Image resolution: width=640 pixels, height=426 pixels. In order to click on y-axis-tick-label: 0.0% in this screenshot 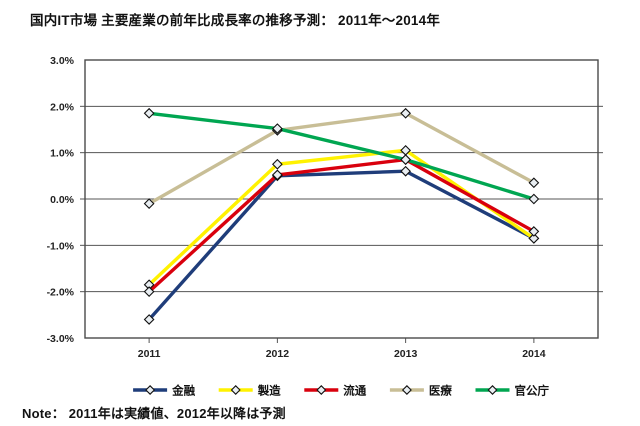, I will do `click(62, 200)`.